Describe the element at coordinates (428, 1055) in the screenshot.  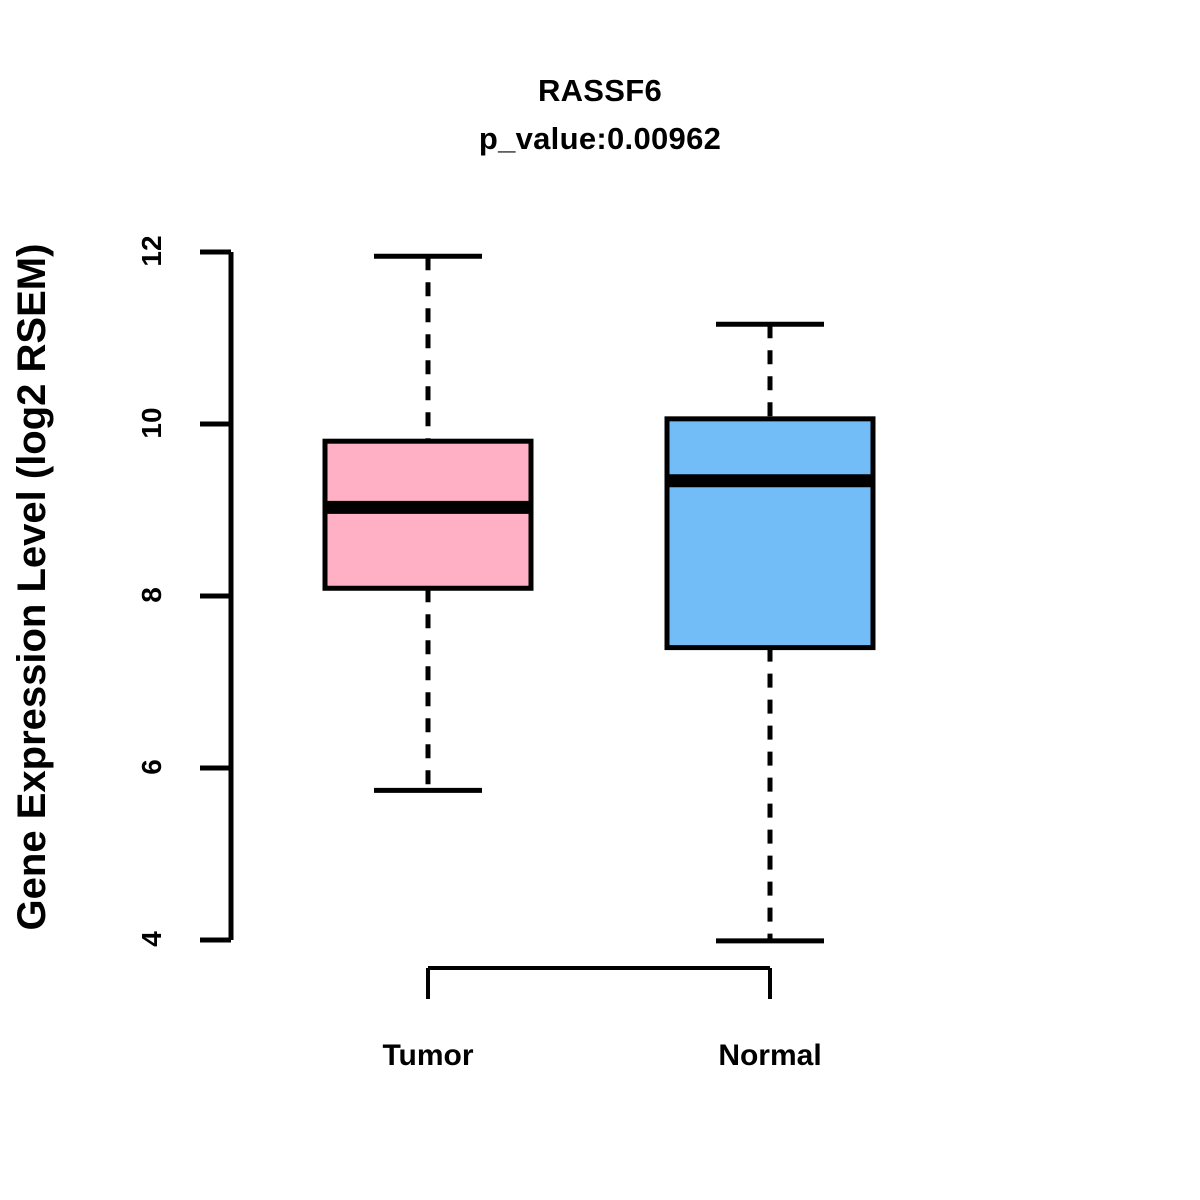
I see `x-tick-label-tumor: Tumor` at that location.